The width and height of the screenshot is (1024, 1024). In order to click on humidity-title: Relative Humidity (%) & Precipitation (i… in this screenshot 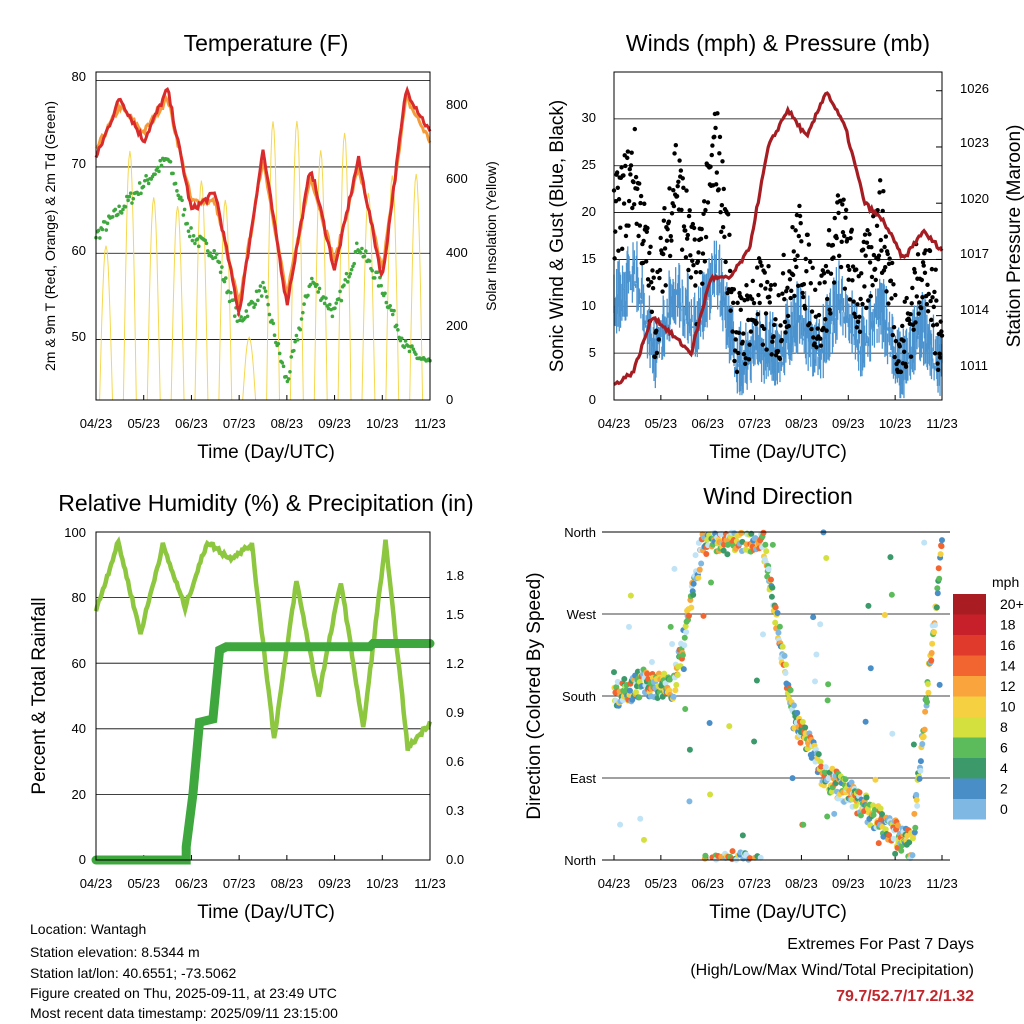, I will do `click(265, 503)`.